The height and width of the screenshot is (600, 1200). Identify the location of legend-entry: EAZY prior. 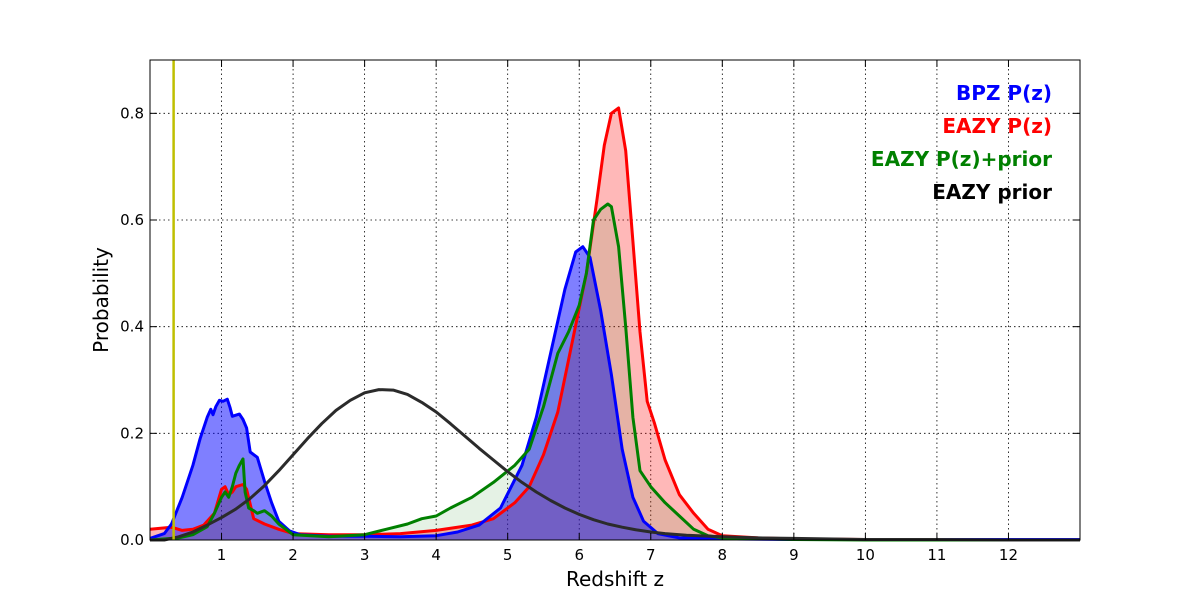
(992, 192).